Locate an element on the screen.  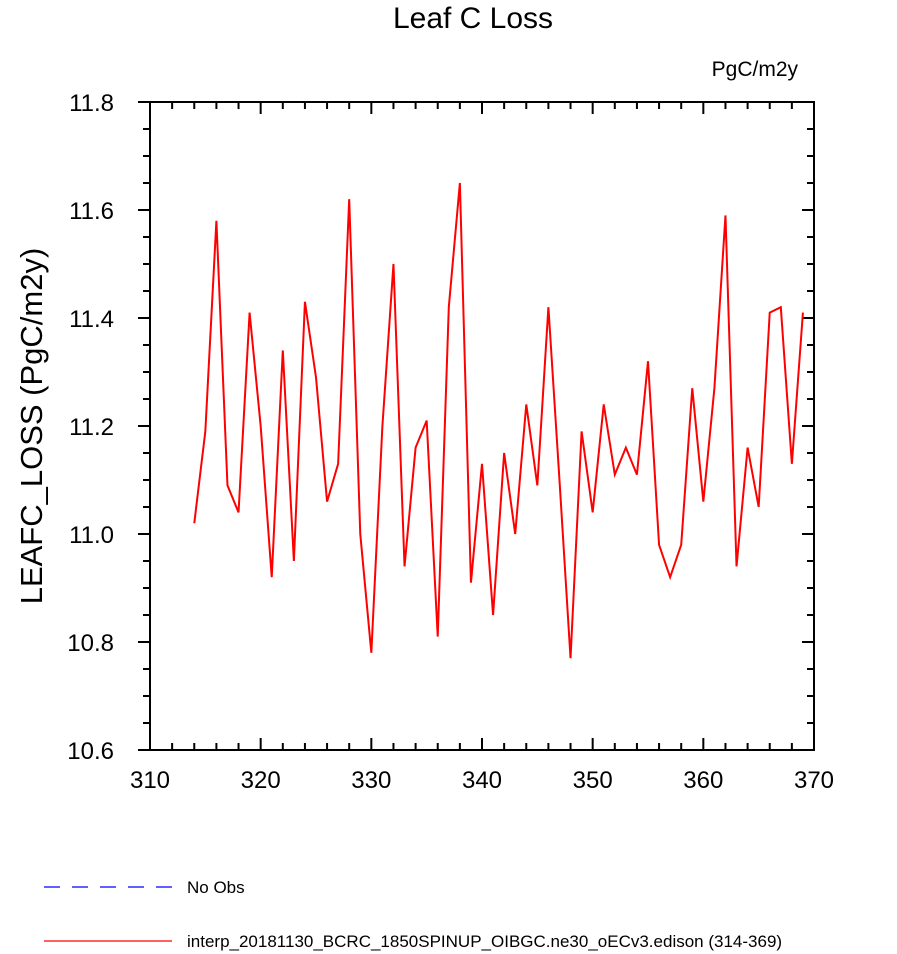
y-tick-label: 11.2 is located at coordinates (91, 427).